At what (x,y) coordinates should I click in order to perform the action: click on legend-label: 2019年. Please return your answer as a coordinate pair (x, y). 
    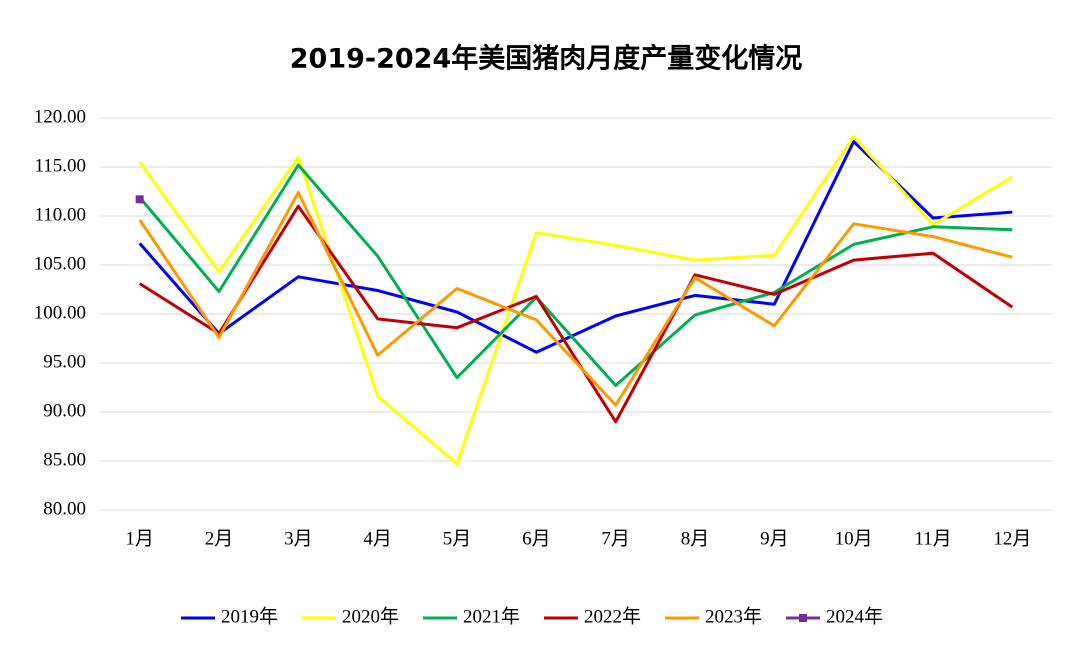
    Looking at the image, I should click on (249, 616).